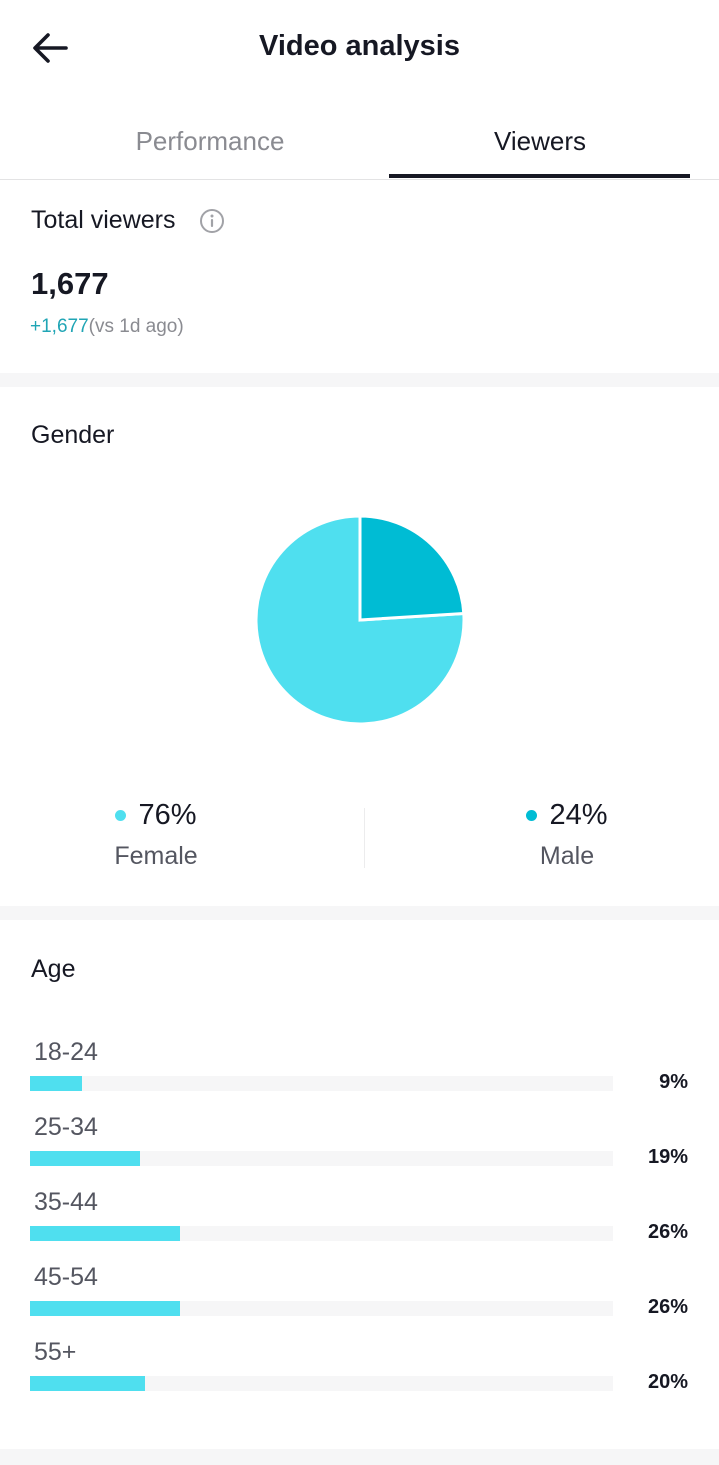 This screenshot has height=1465, width=719. Describe the element at coordinates (59, 326) in the screenshot. I see `viewers-change-value: +1,677` at that location.